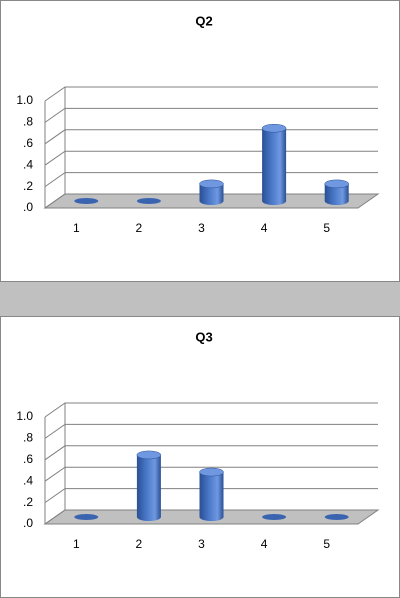  I want to click on chart-title: Q3, so click(203, 336).